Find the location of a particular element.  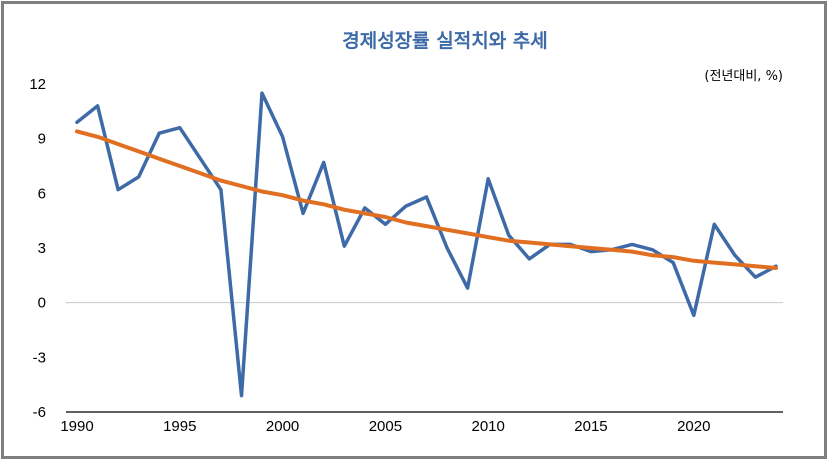

unit-note: (전년대비, %) is located at coordinates (743, 76).